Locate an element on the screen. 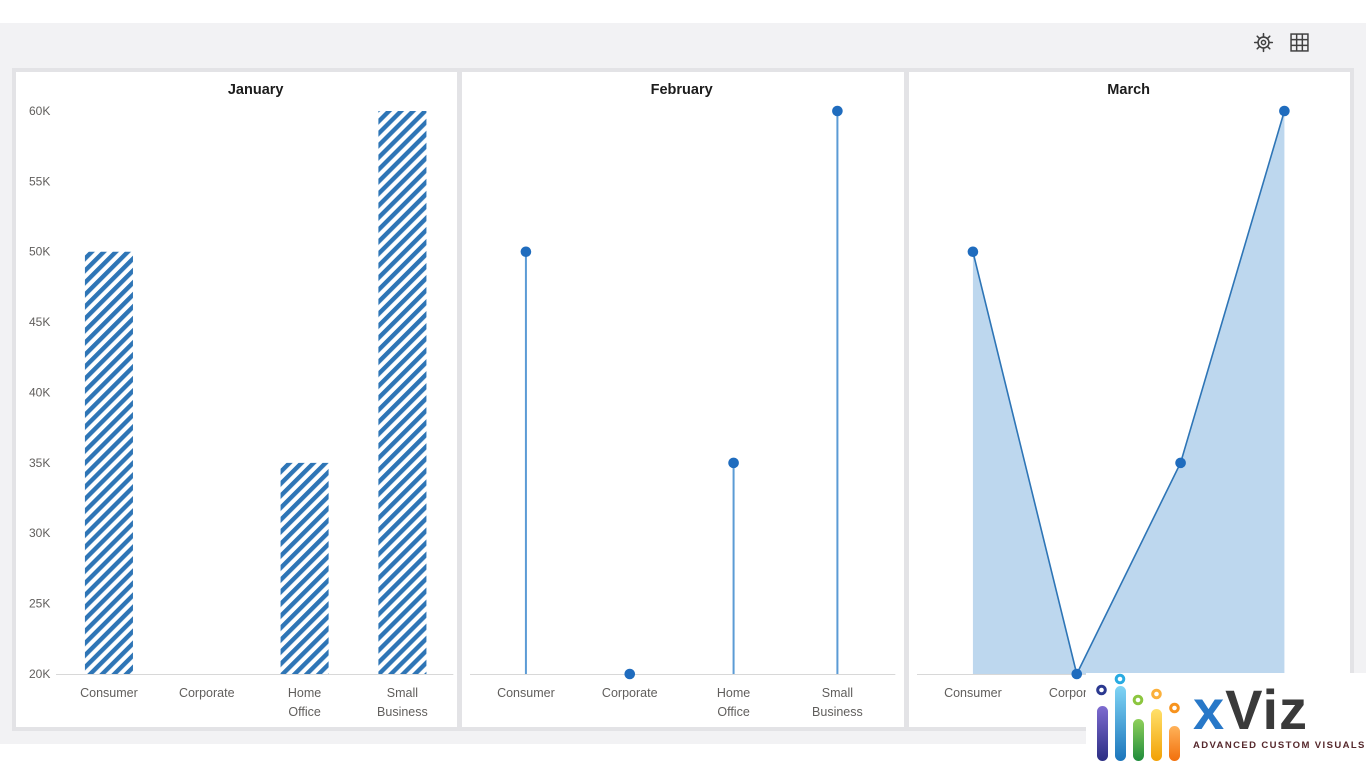  xviz-tagline: ADVANCED CUSTOM VISUALS is located at coordinates (1279, 745).